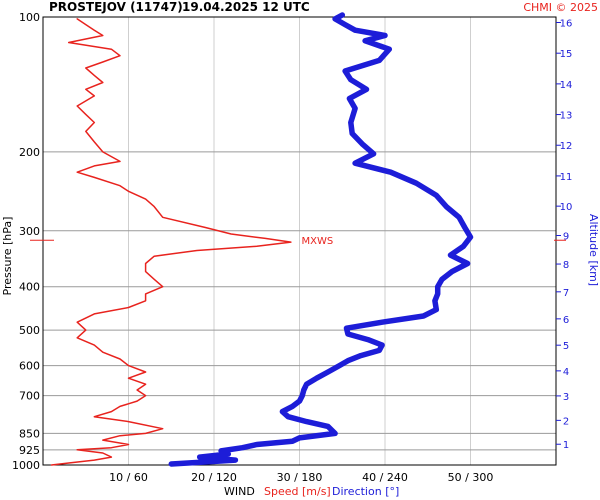 This screenshot has width=600, height=500. I want to click on max-wind-label: MXWS, so click(318, 241).